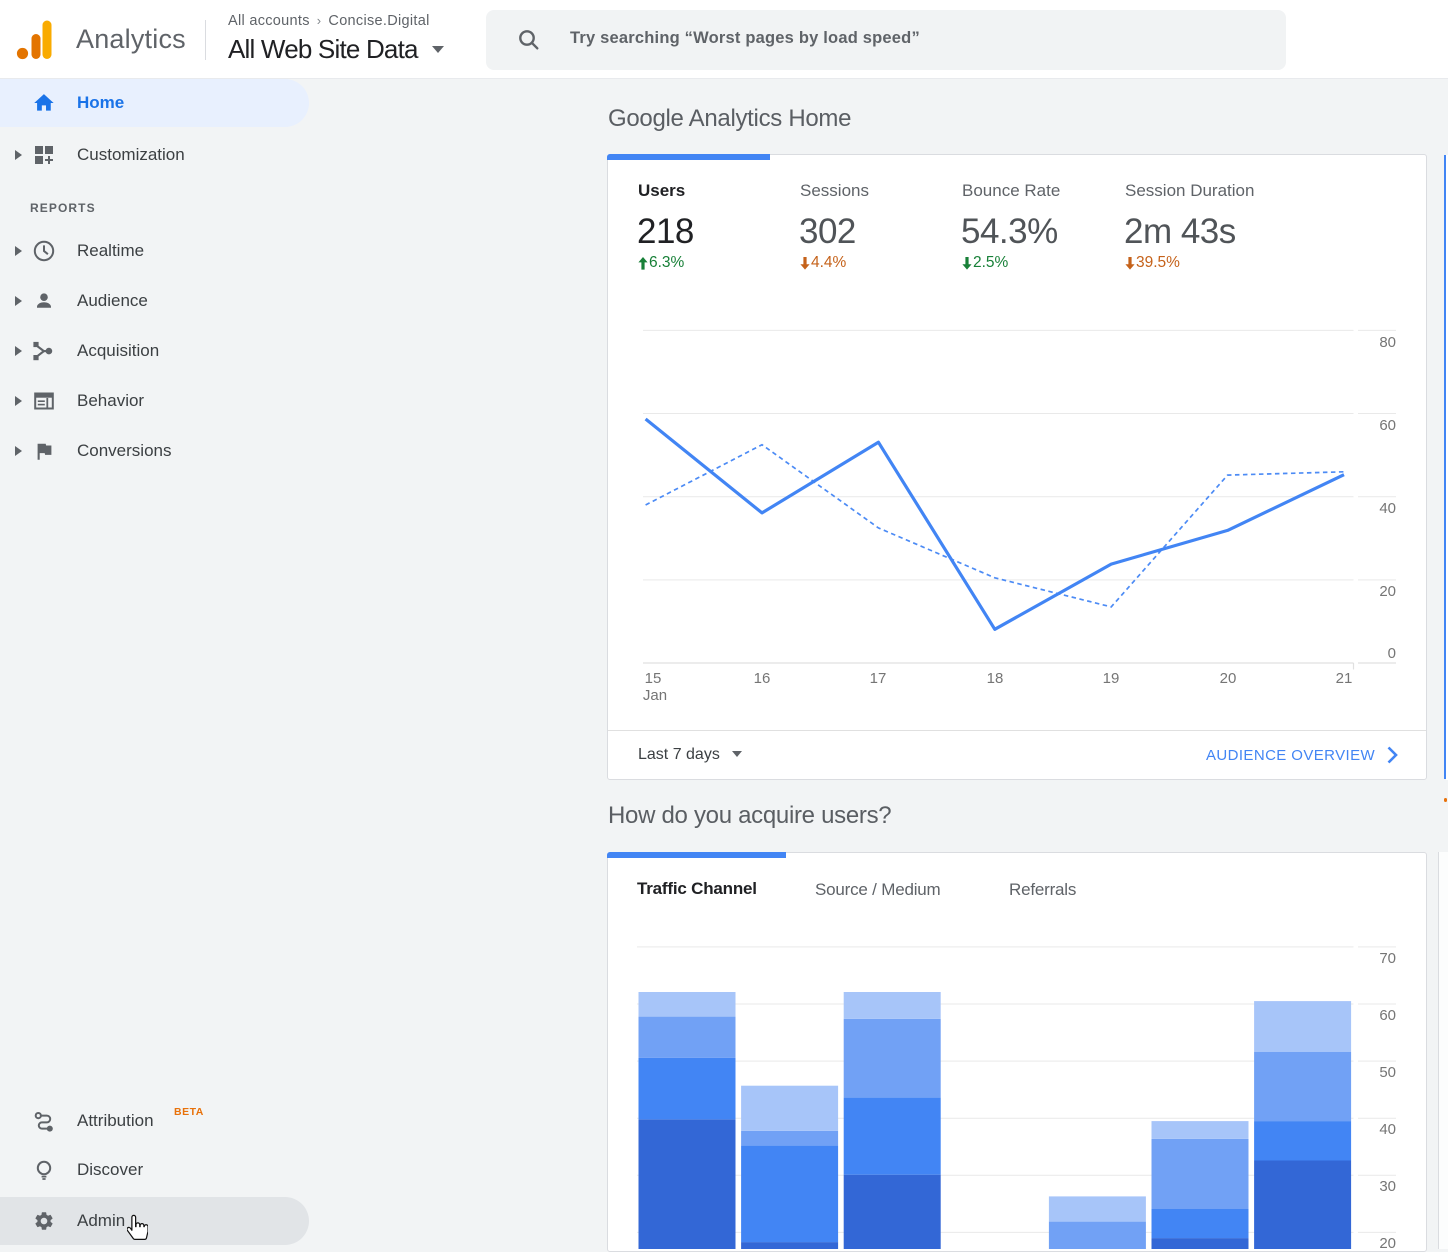 Image resolution: width=1448 pixels, height=1252 pixels. I want to click on svg-text: 0, so click(1392, 653).